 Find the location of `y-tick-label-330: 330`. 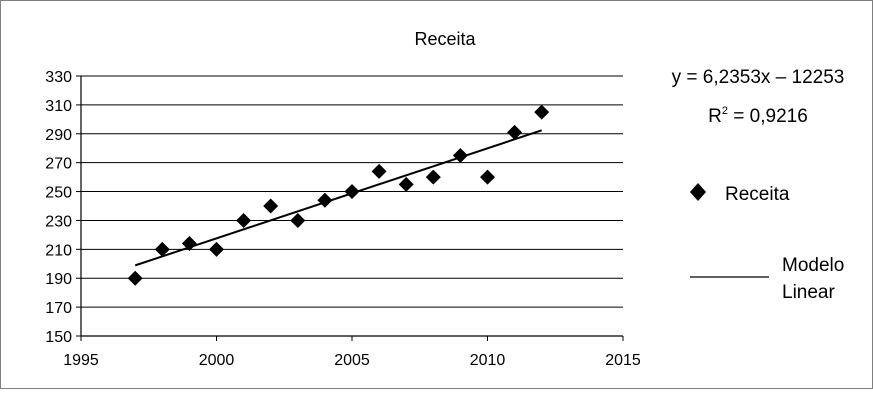

y-tick-label-330: 330 is located at coordinates (58, 77).